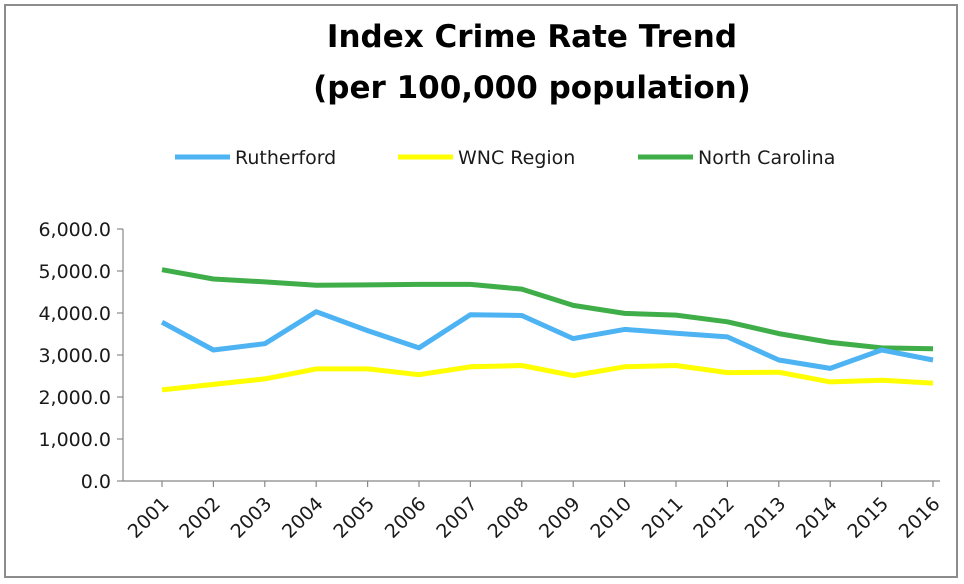 Image resolution: width=964 pixels, height=584 pixels. I want to click on y-tick-label: 5,000.0, so click(74, 272).